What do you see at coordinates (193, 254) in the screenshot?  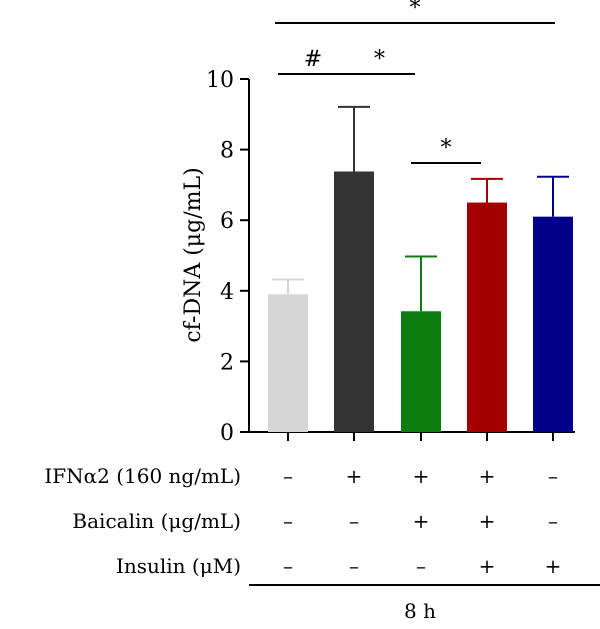 I see `y-axis-label: cf-DNA (μg/mL)` at bounding box center [193, 254].